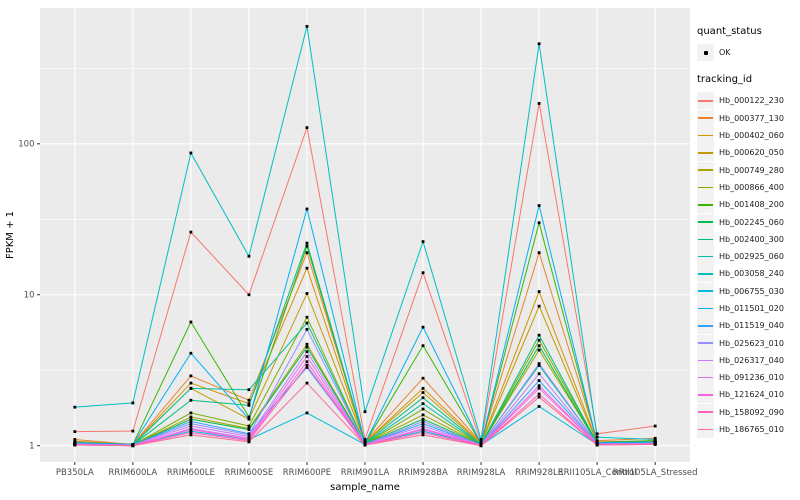 This screenshot has height=500, width=800. What do you see at coordinates (747, 430) in the screenshot?
I see `legend-item-Hb_186765_010: Hb_186765_010` at bounding box center [747, 430].